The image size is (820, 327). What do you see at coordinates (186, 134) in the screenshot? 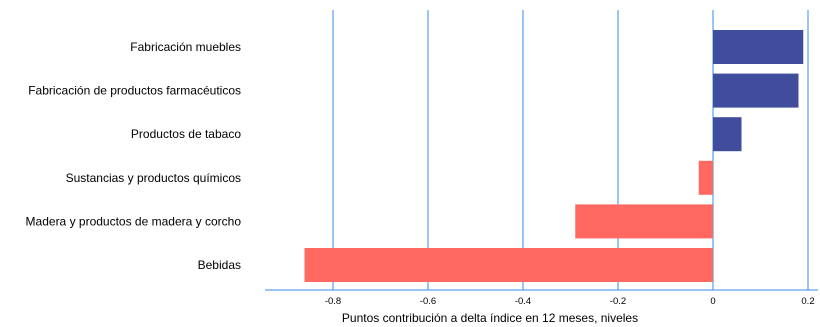
I see `category-label: Productos de tabaco` at bounding box center [186, 134].